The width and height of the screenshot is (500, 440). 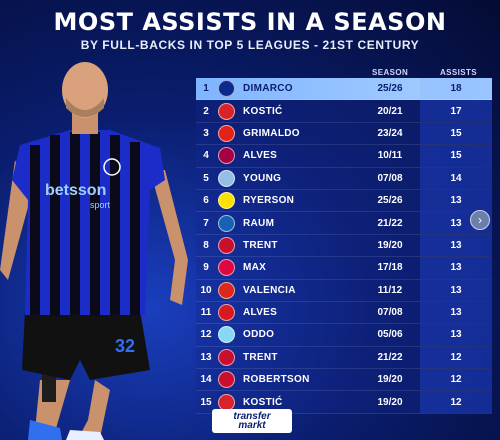 I want to click on player-name: YOUNG, so click(x=262, y=178).